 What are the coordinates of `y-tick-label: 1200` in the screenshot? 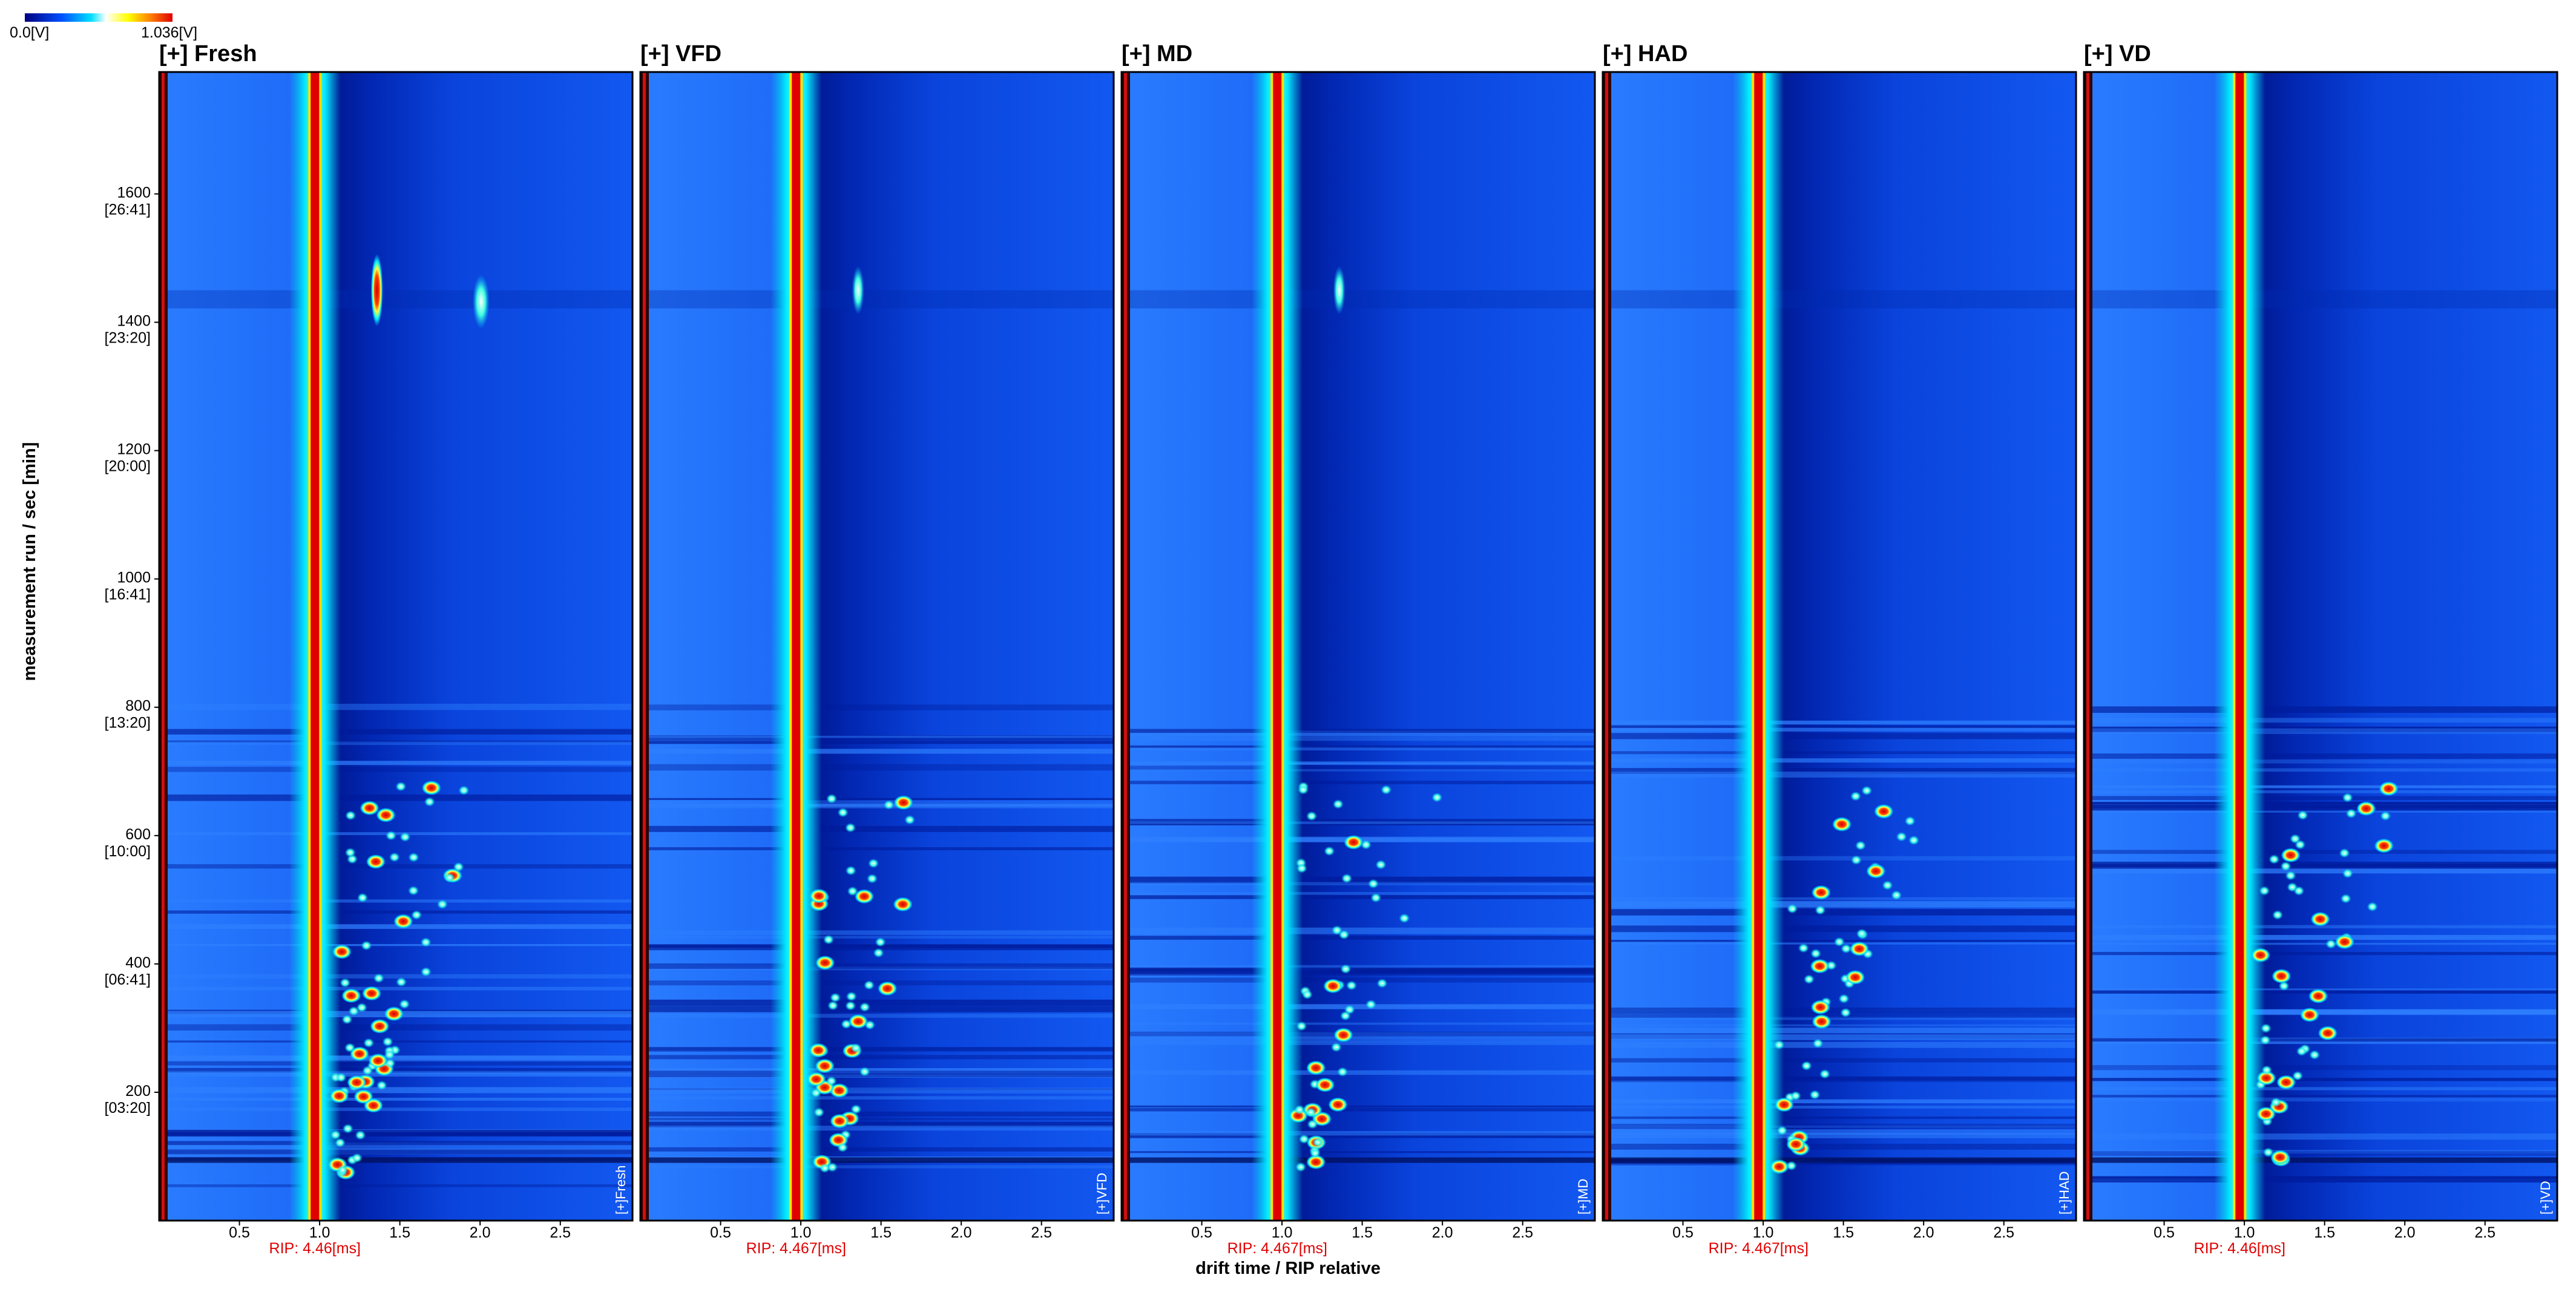 It's located at (134, 449).